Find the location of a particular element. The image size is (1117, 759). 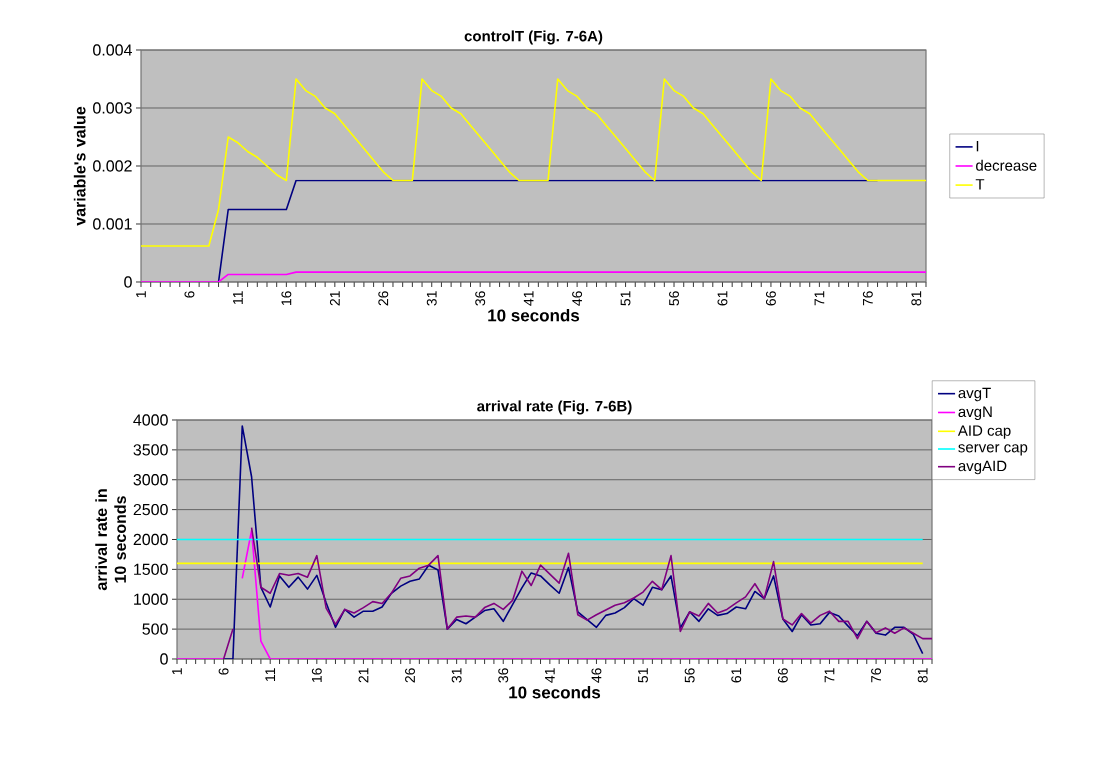

legend-label: T is located at coordinates (980, 184).